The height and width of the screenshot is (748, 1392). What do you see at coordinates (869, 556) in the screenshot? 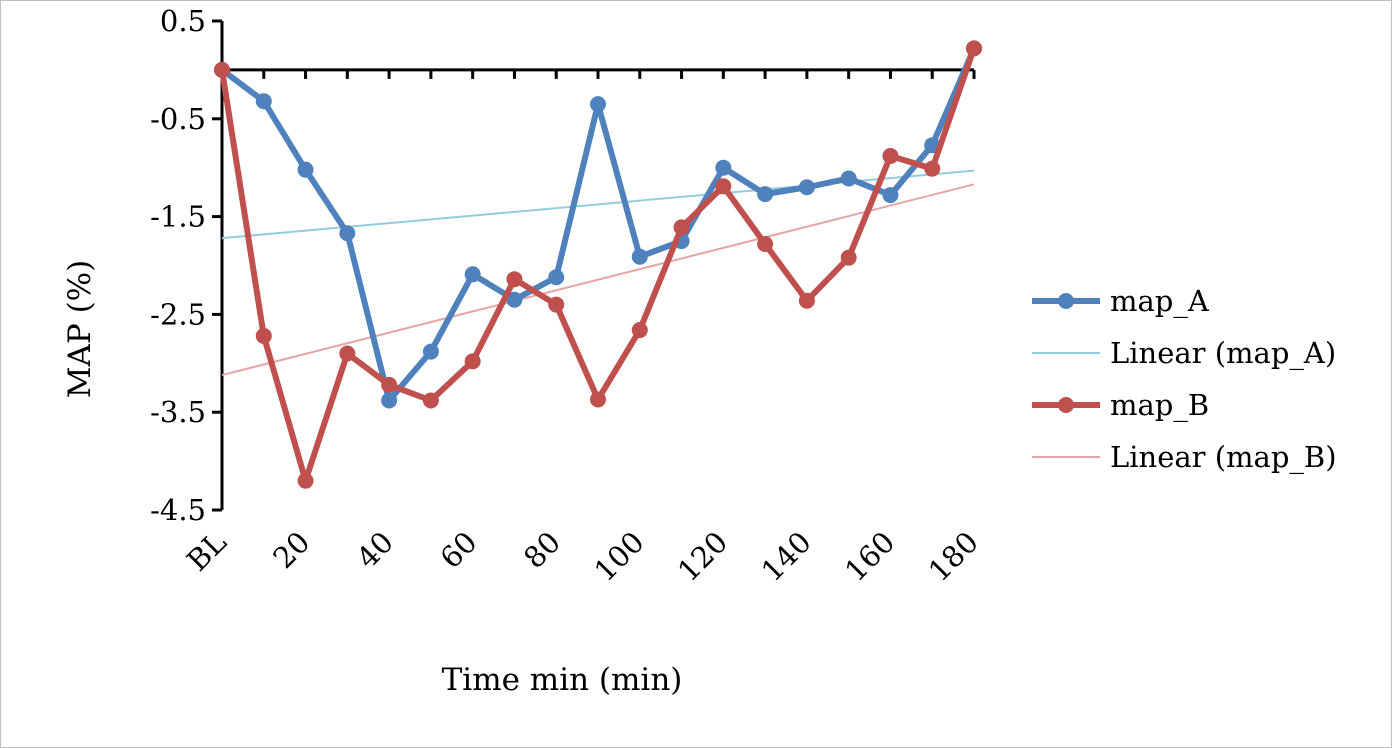
I see `x-tick-label: 160` at bounding box center [869, 556].